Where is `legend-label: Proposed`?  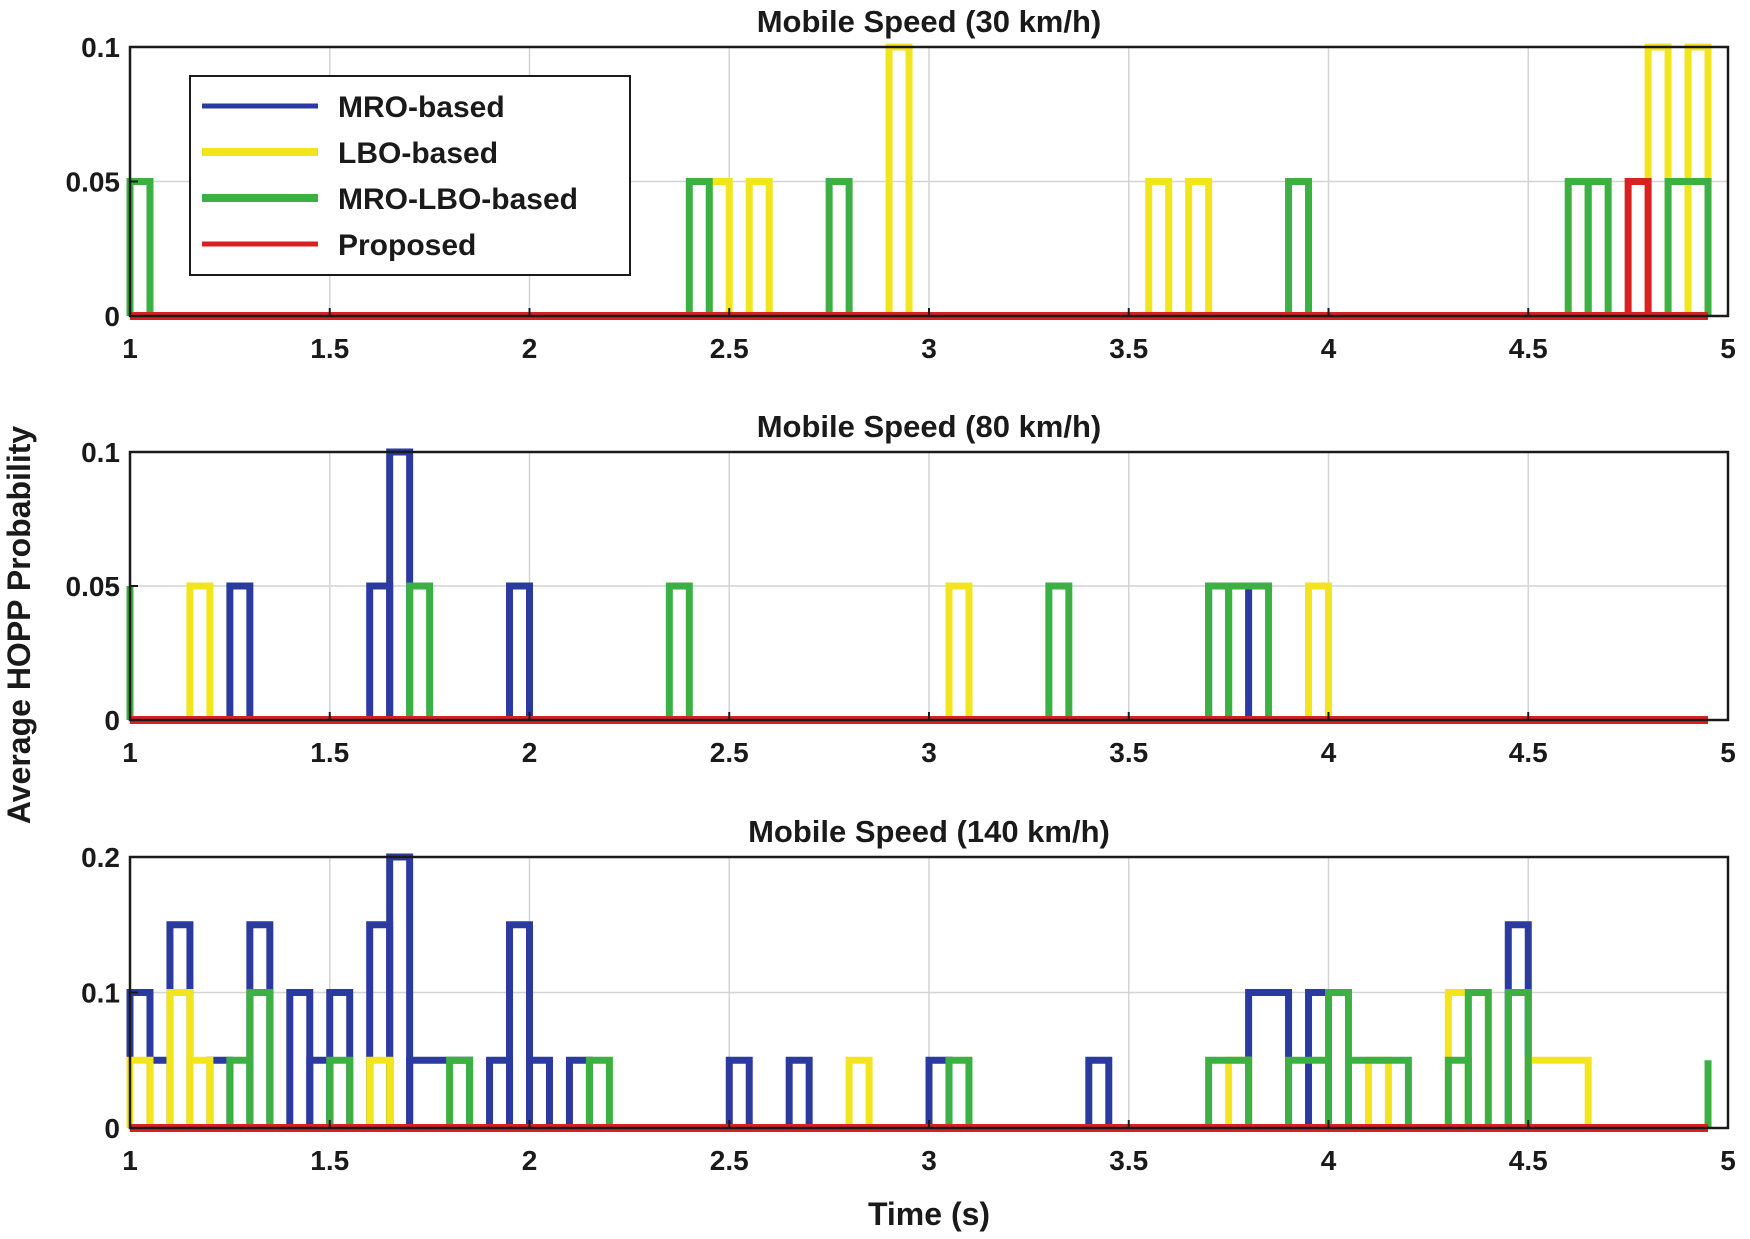
legend-label: Proposed is located at coordinates (407, 245).